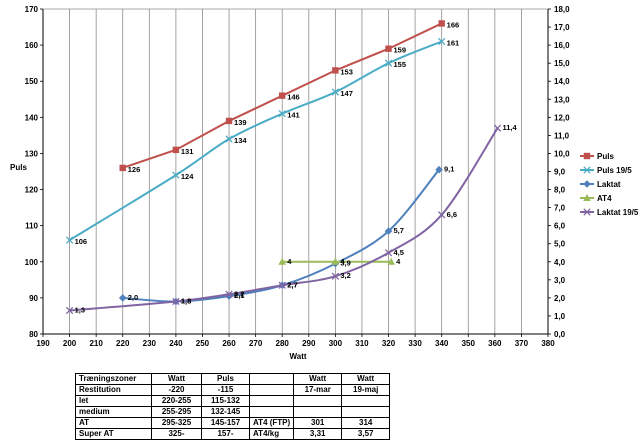 This screenshot has height=443, width=640. Describe the element at coordinates (318, 423) in the screenshot. I see `table-cell: 301` at that location.